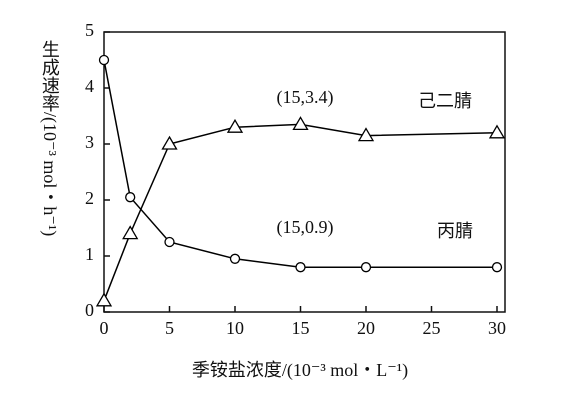 The width and height of the screenshot is (567, 405). I want to click on y-tick-label: 1, so click(89, 254).